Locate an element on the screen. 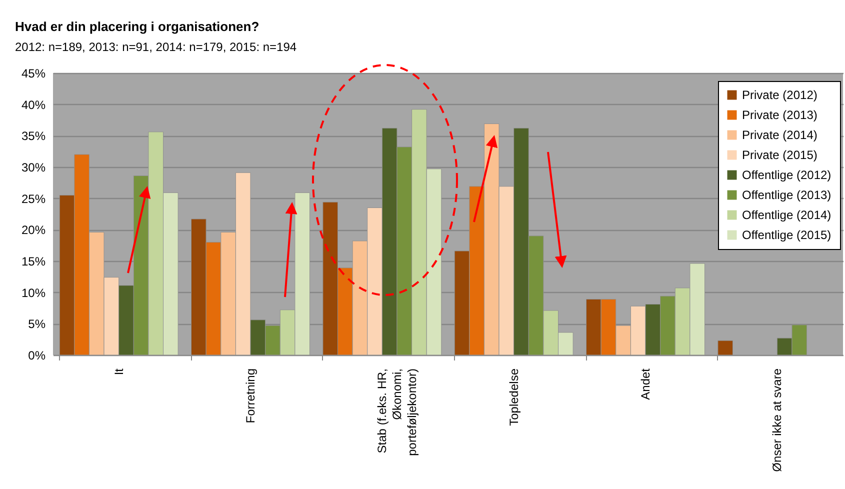  chart-subtitle: 2012: n=189, 2013: n=91, 2014: n=179, 2015: n=194 is located at coordinates (155, 47).